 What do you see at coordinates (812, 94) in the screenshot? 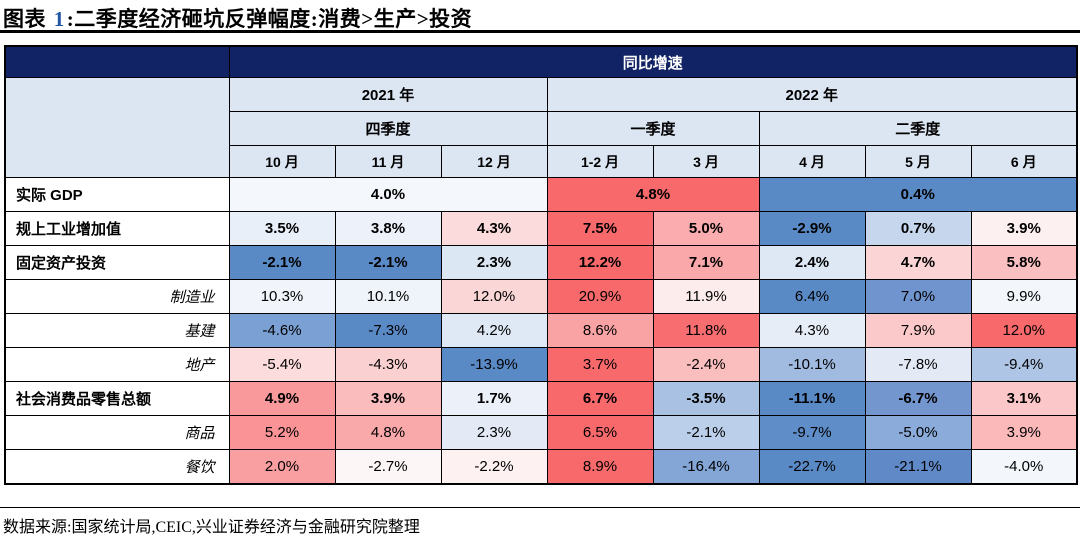
I see `year-header: 2022 年` at bounding box center [812, 94].